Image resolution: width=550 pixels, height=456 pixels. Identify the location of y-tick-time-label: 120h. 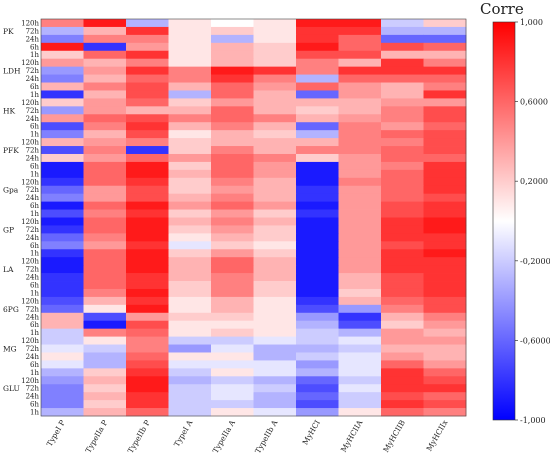
(30, 341).